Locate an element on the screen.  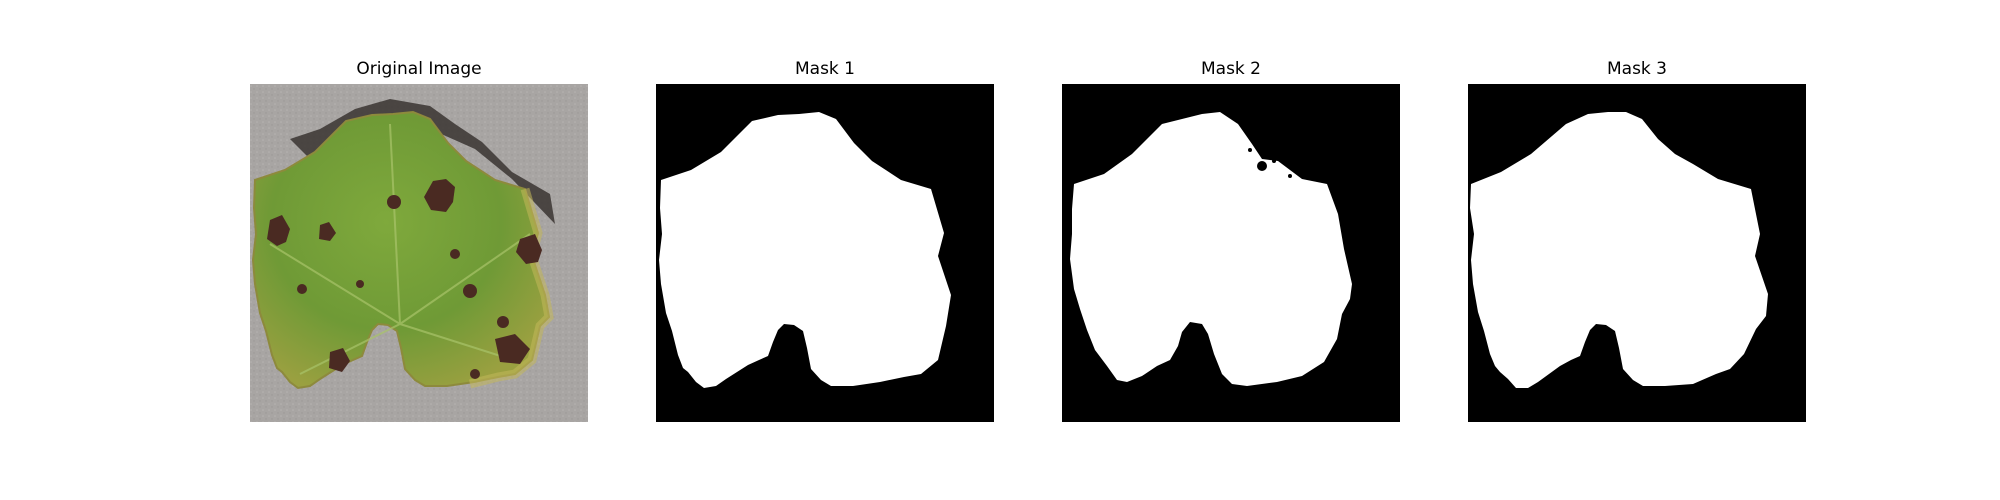
mask-3-panel: Mask 3 is located at coordinates (1637, 238).